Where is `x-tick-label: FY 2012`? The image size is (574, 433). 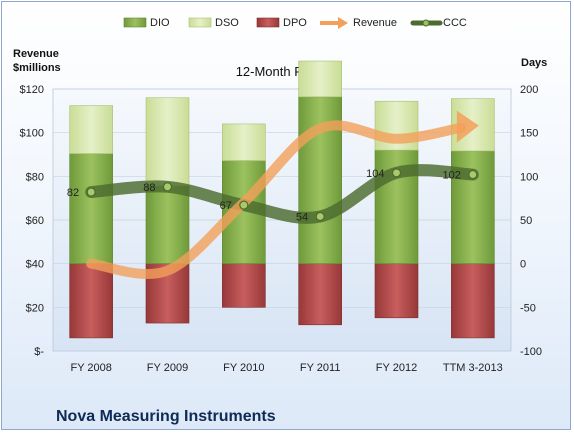 x-tick-label: FY 2012 is located at coordinates (396, 368).